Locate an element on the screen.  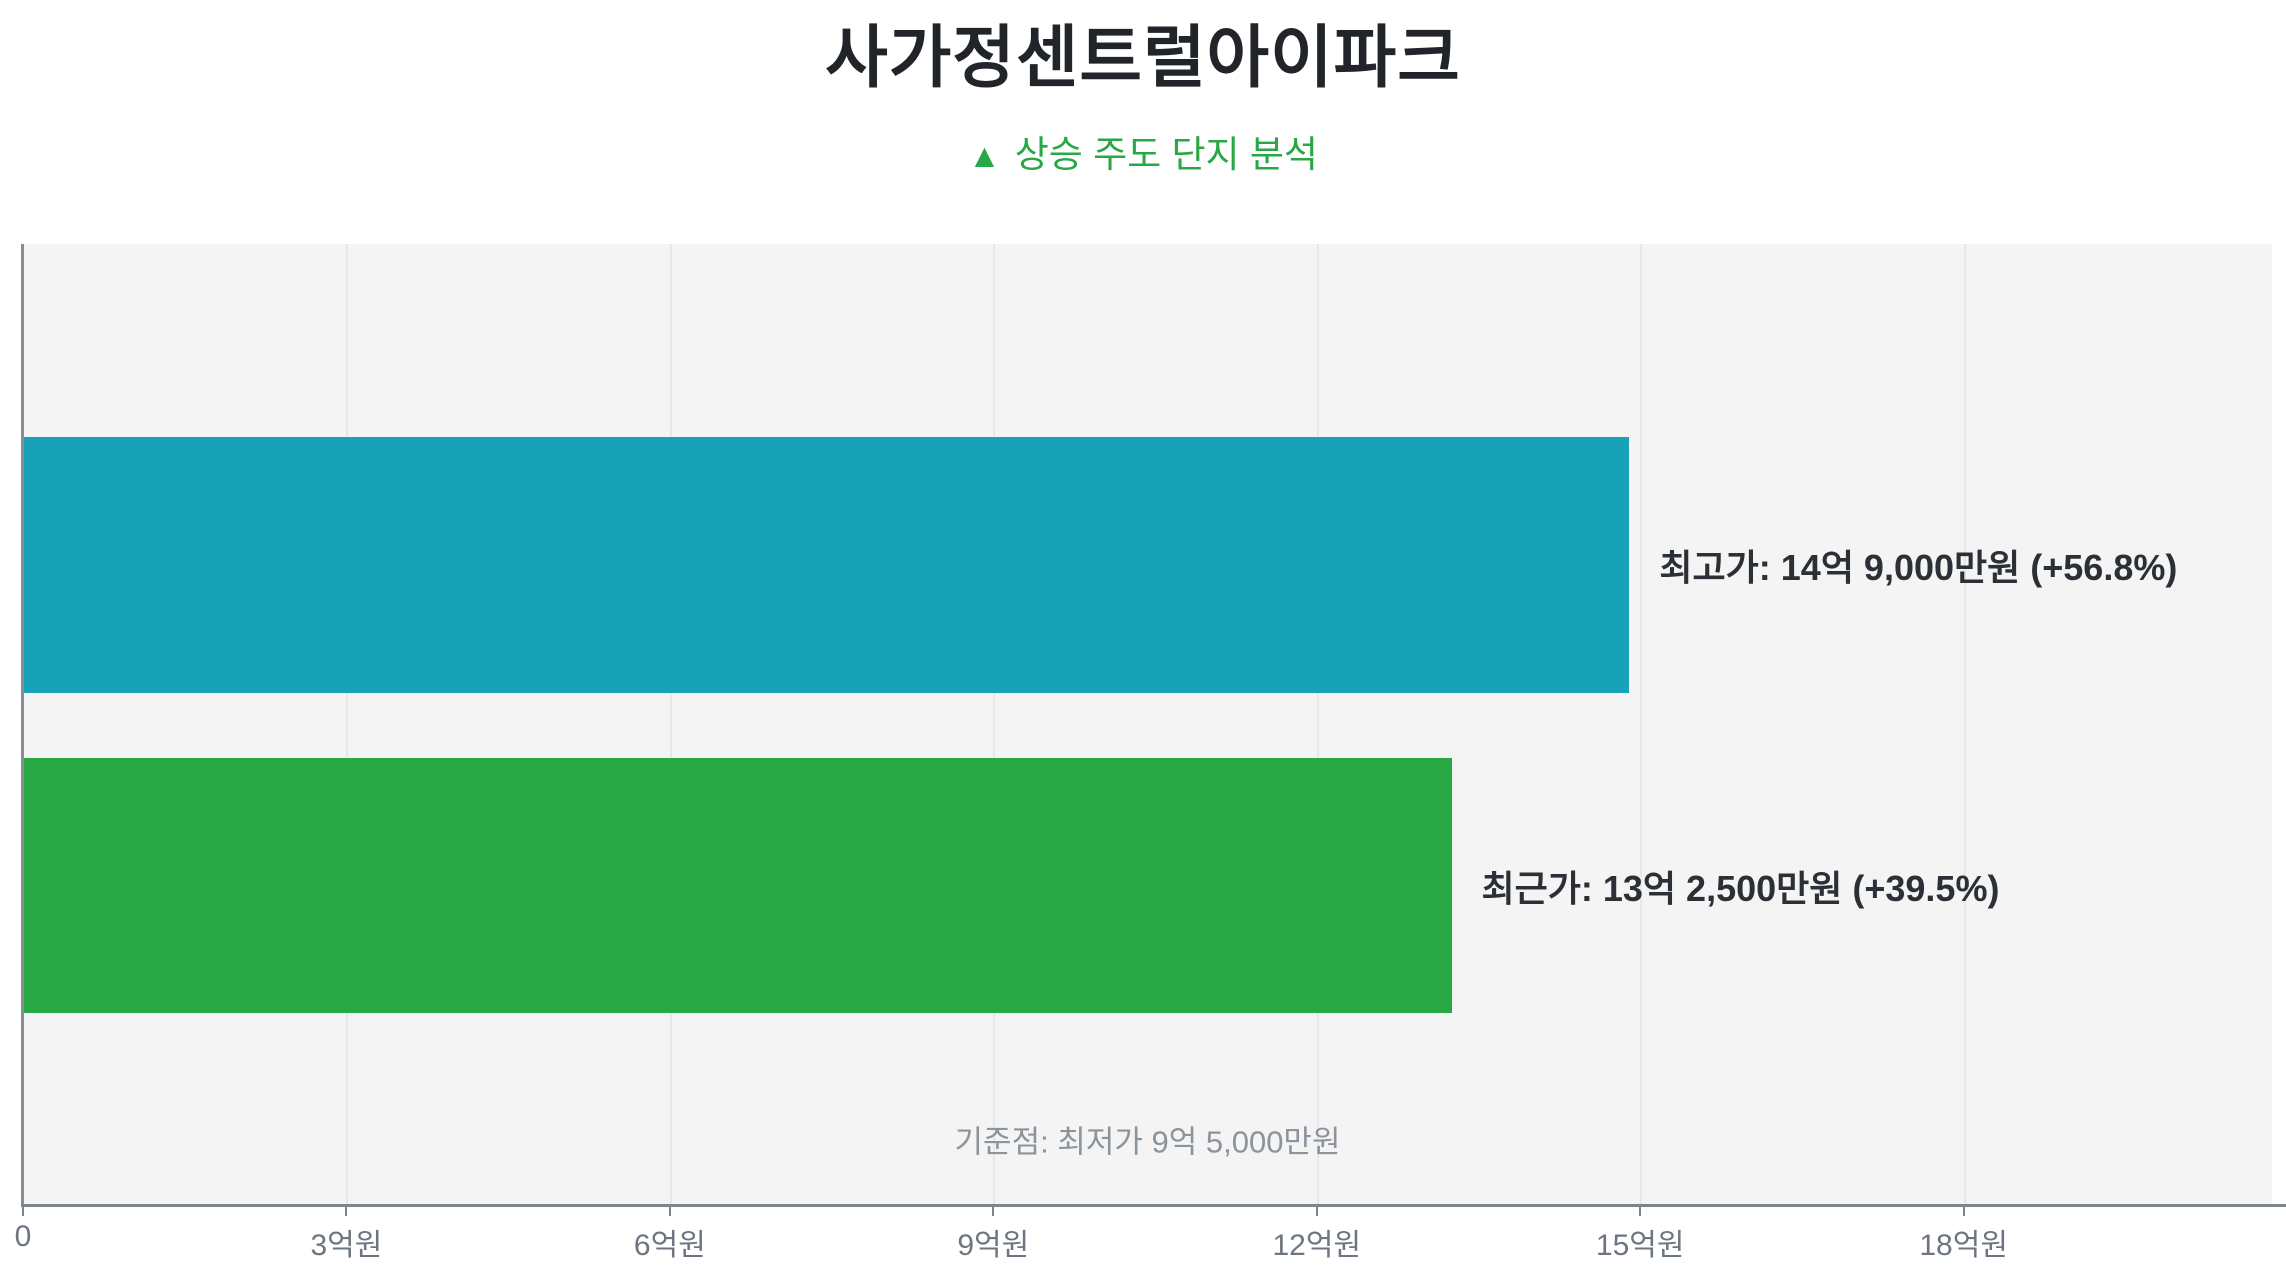
bar-label-highest-price: 최고가: 14억 9,000만원 (+56.8%) is located at coordinates (1918, 567).